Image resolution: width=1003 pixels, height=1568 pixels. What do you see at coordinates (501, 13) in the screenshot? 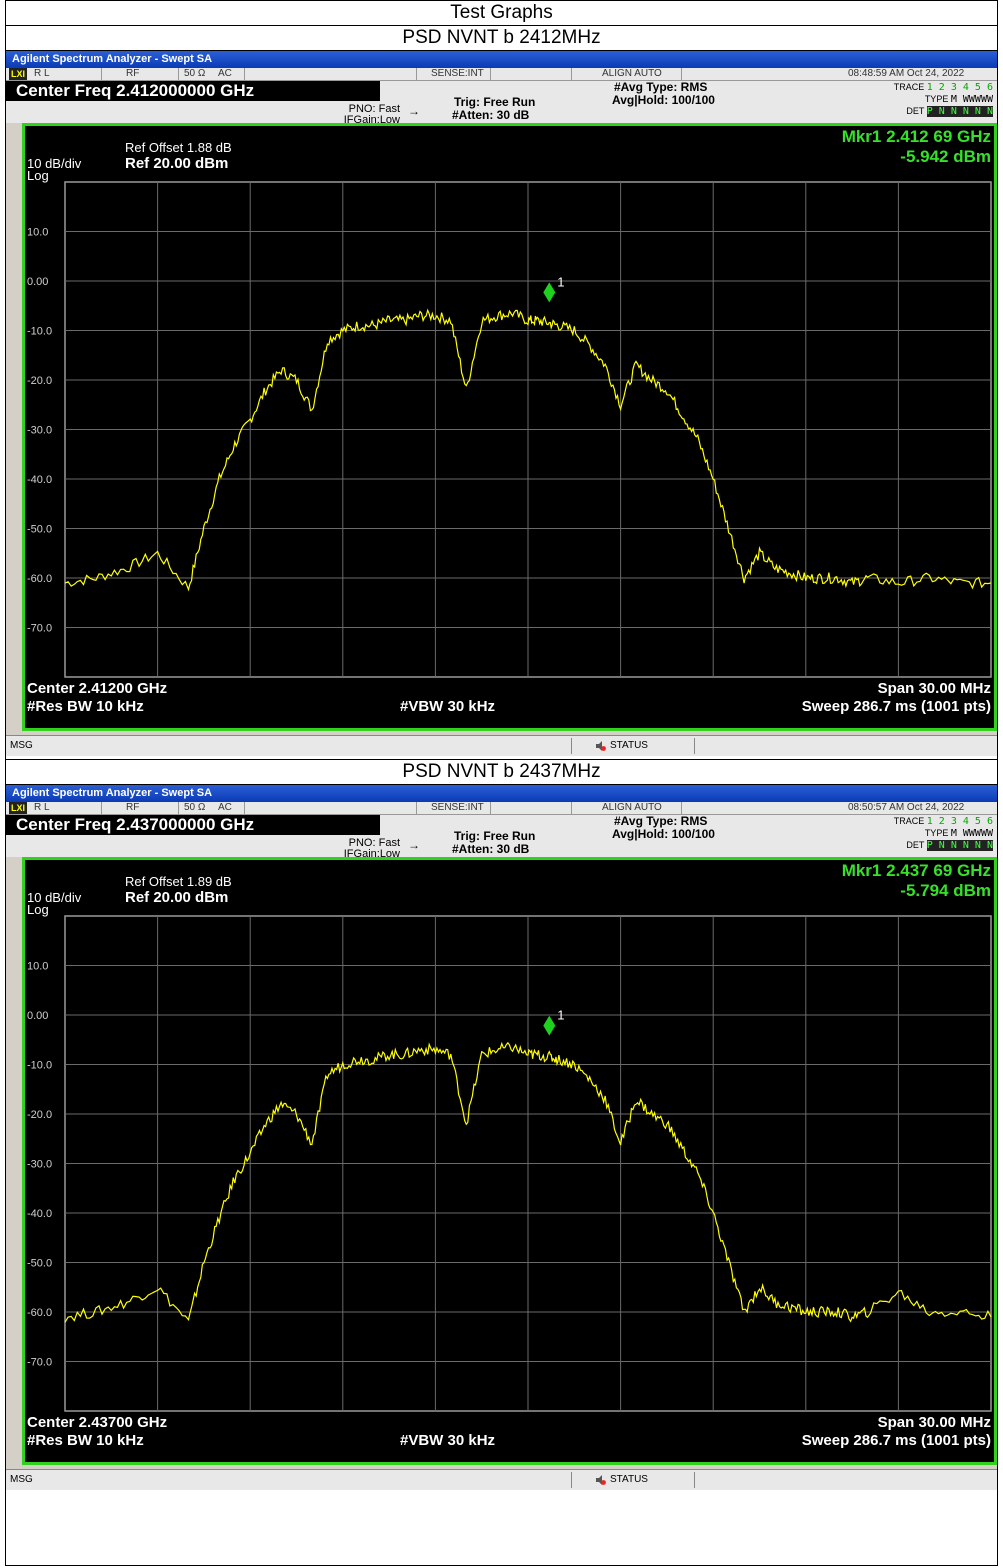
I see `page-heading: Test Graphs` at bounding box center [501, 13].